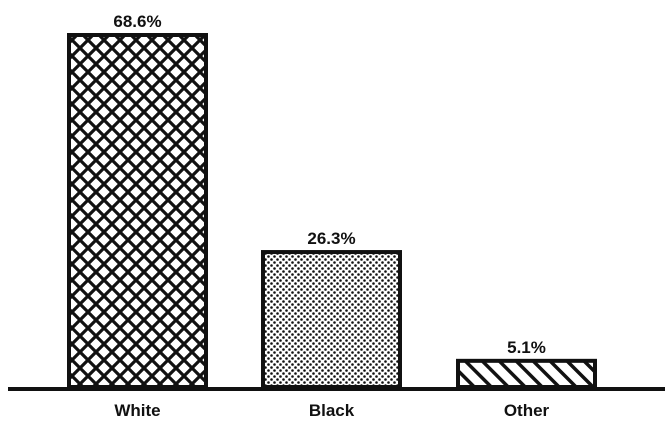  What do you see at coordinates (331, 238) in the screenshot?
I see `value-label-black: 26.3%` at bounding box center [331, 238].